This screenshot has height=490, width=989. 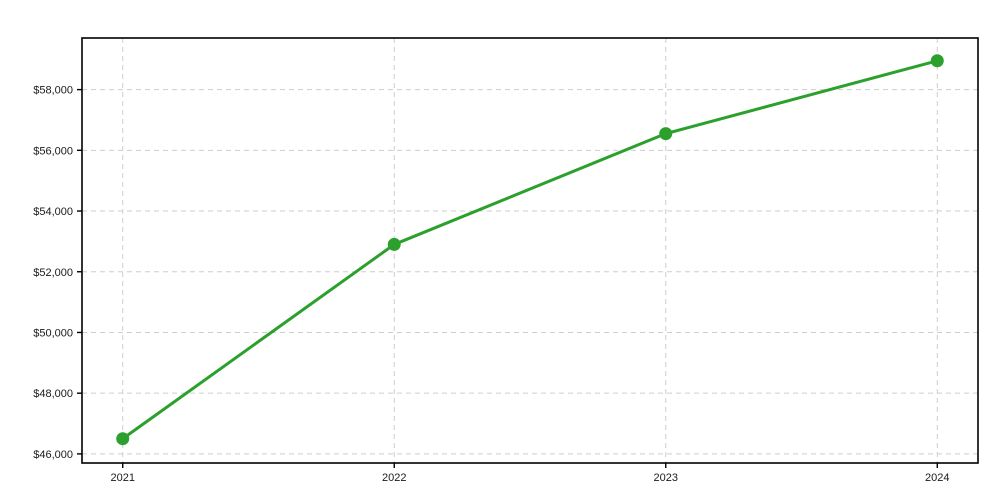 What do you see at coordinates (53, 273) in the screenshot?
I see `y-tick-label: $52,000` at bounding box center [53, 273].